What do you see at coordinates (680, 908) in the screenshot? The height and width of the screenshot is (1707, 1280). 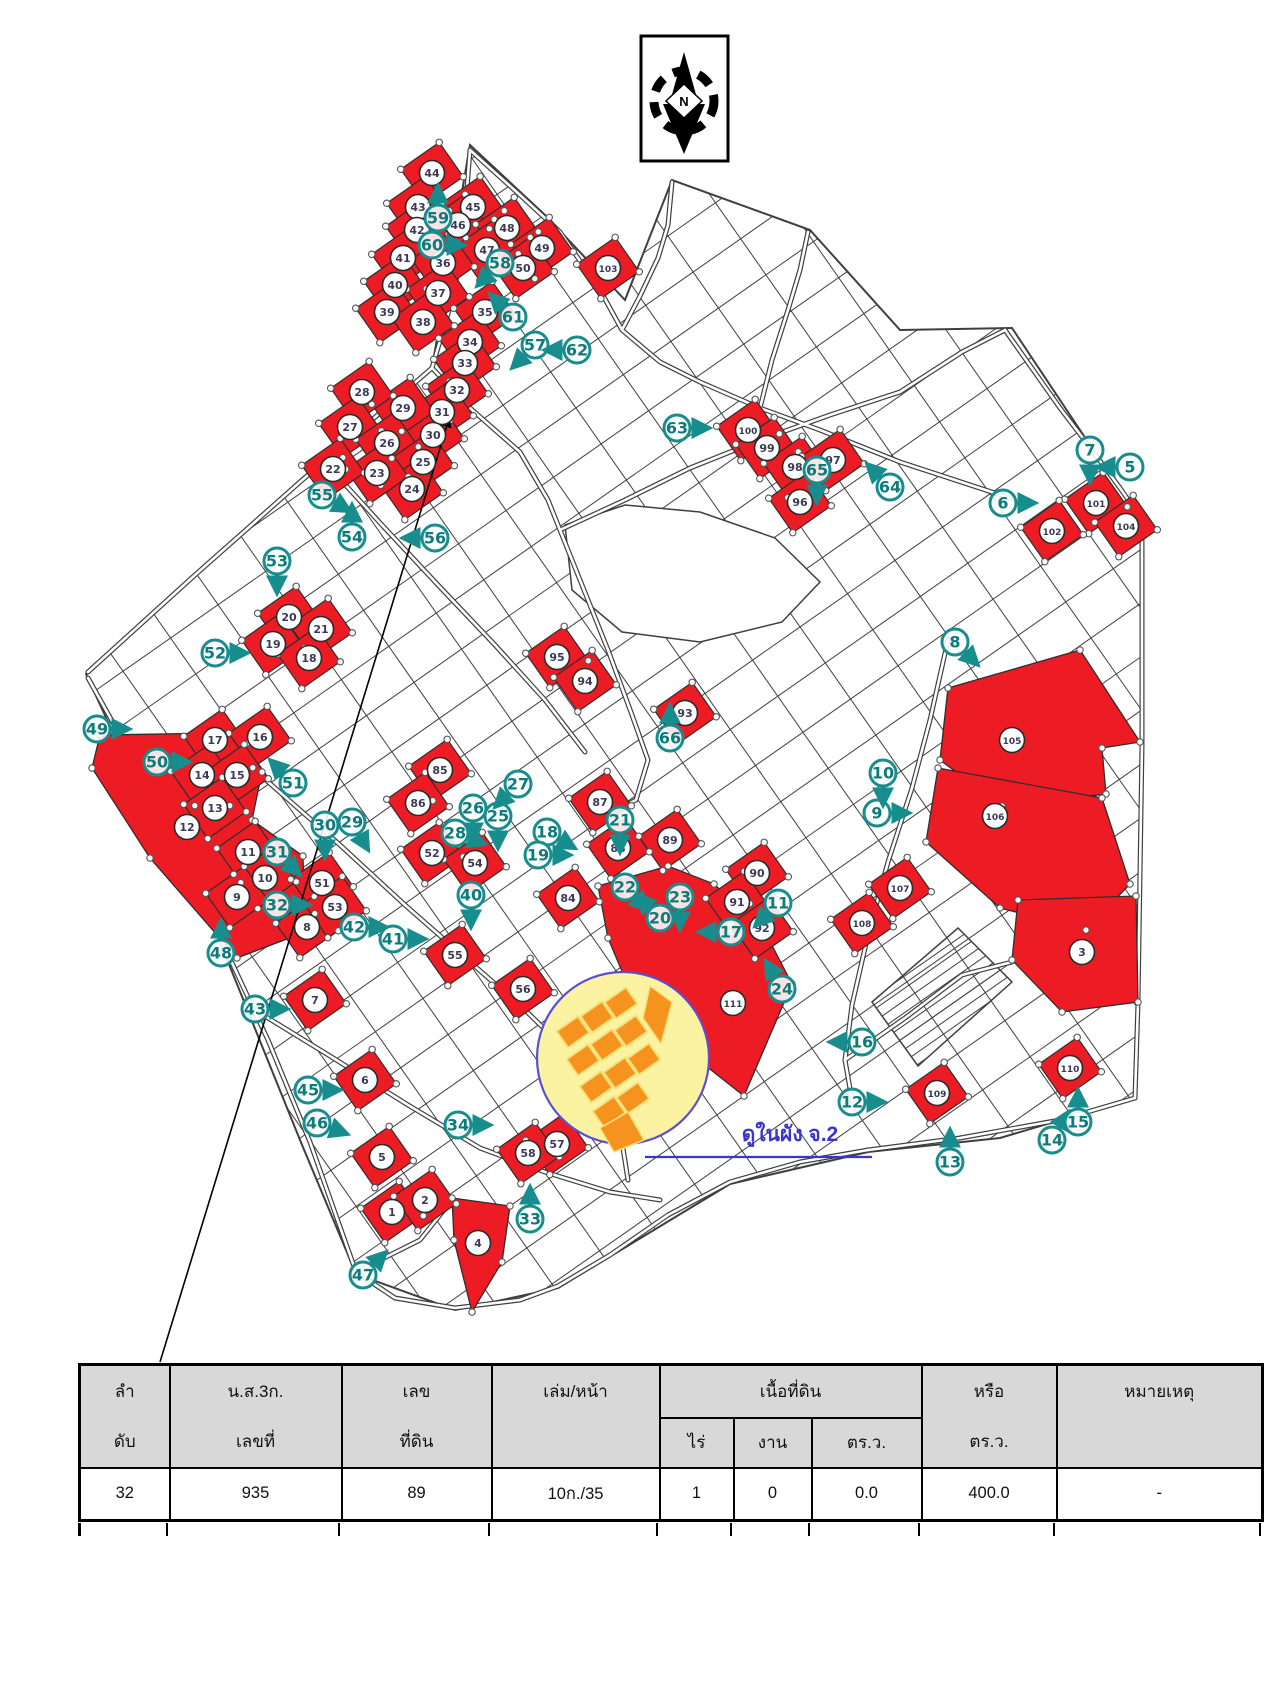 I see `seq-marker: 23` at bounding box center [680, 908].